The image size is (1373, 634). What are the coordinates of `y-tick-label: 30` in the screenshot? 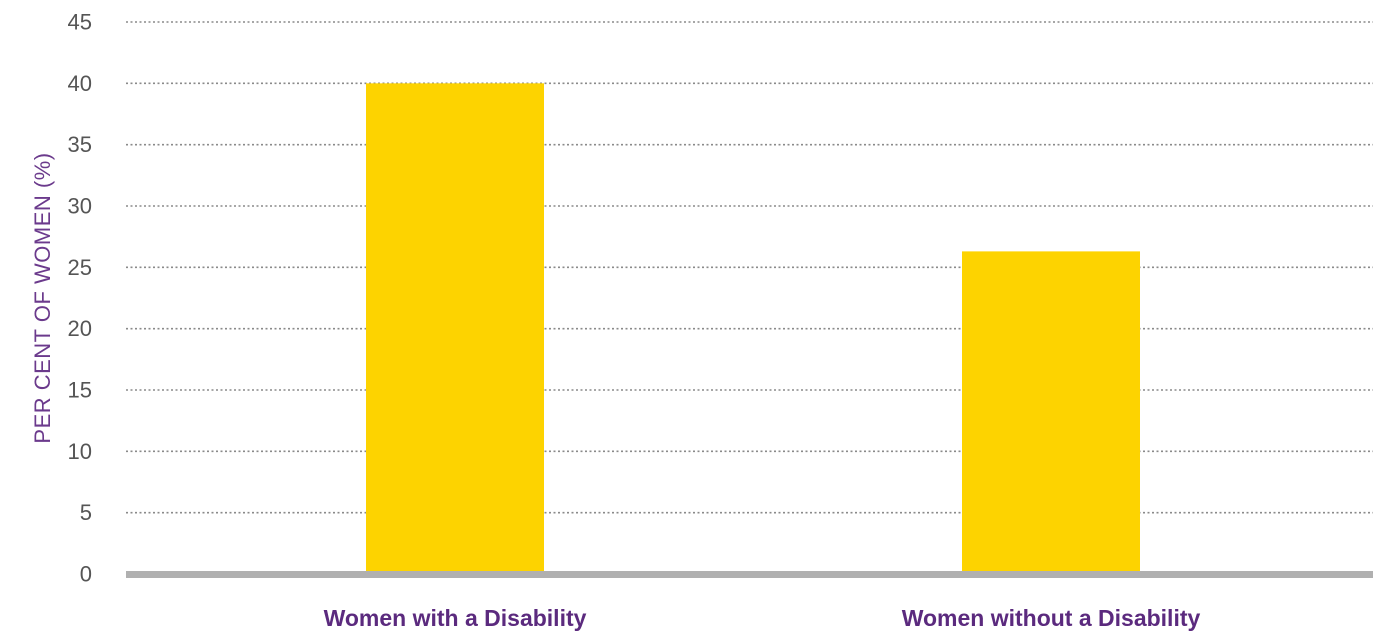 It's located at (80, 206).